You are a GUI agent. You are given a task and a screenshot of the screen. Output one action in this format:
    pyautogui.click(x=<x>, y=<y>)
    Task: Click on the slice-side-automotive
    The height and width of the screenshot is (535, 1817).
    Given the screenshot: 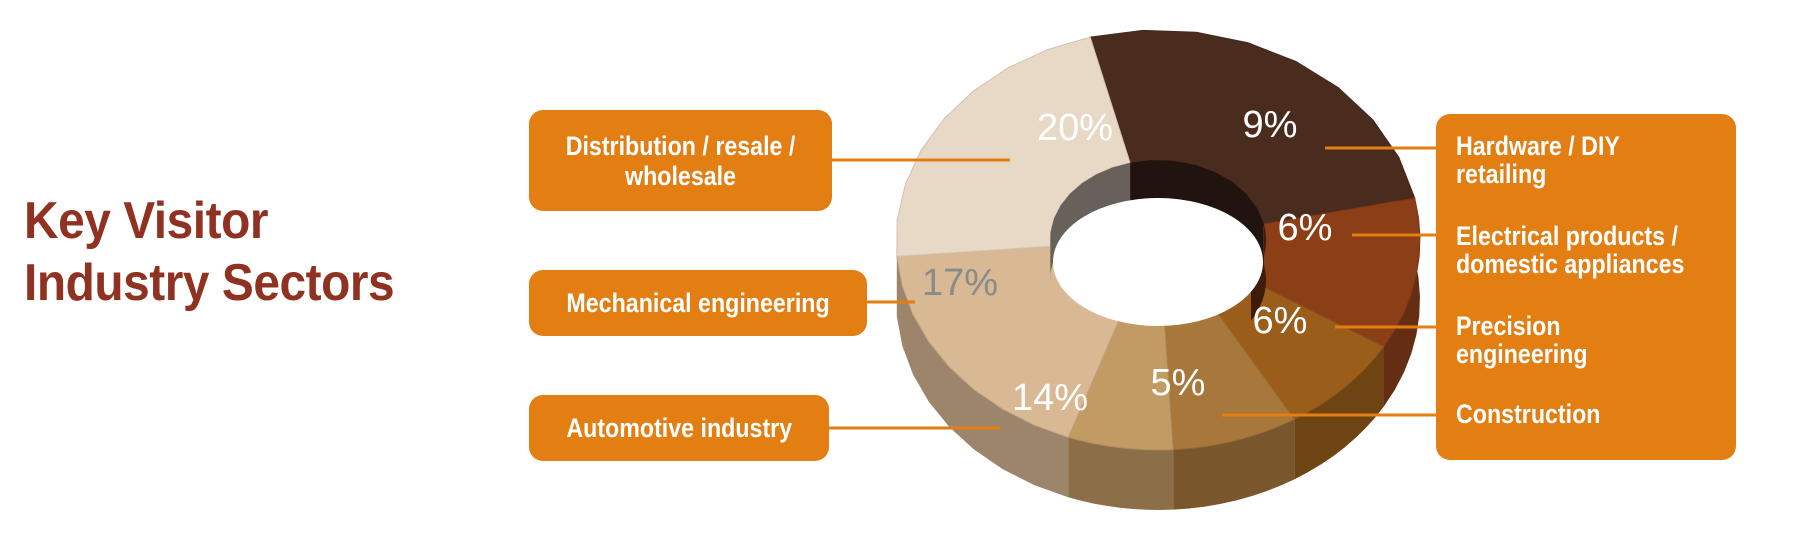 What is the action you would take?
    pyautogui.click(x=982, y=377)
    